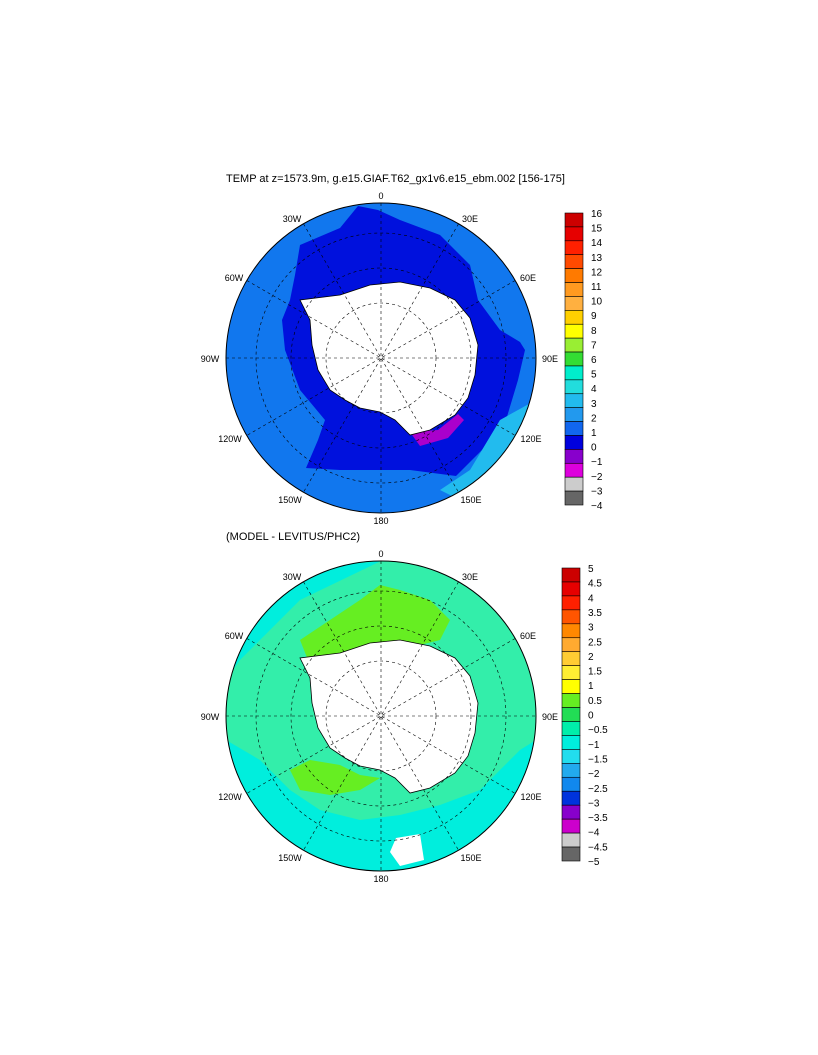 This screenshot has width=818, height=1055. What do you see at coordinates (292, 577) in the screenshot?
I see `map-2-lon-30w: 30W` at bounding box center [292, 577].